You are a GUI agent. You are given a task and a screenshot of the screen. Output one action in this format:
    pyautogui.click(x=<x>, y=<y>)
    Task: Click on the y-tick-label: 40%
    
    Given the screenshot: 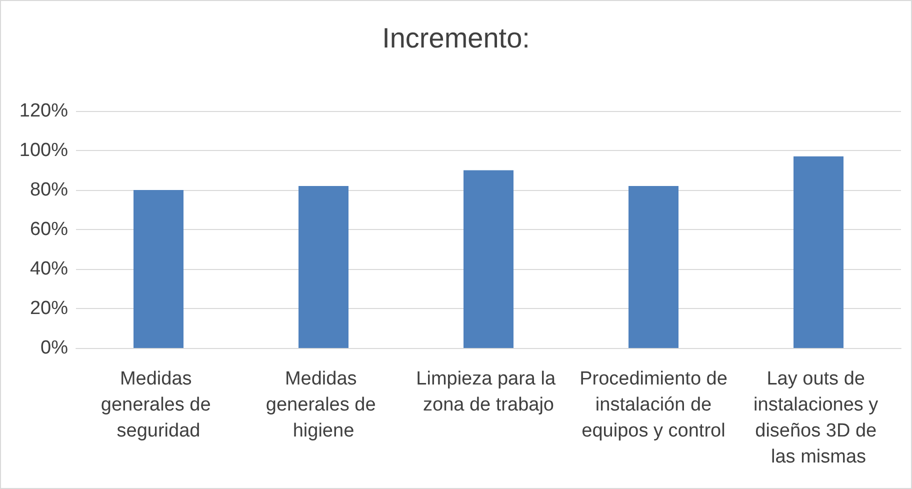 What is the action you would take?
    pyautogui.click(x=49, y=269)
    